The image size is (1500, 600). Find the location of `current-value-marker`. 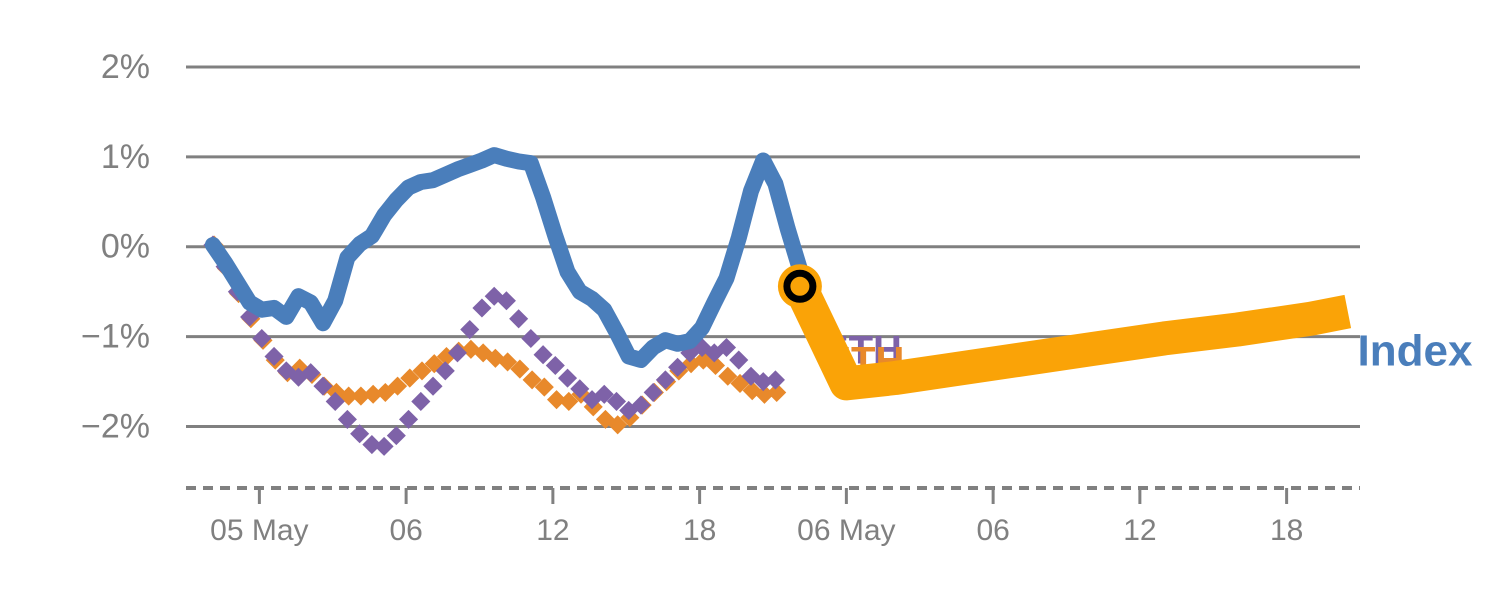

current-value-marker is located at coordinates (800, 286).